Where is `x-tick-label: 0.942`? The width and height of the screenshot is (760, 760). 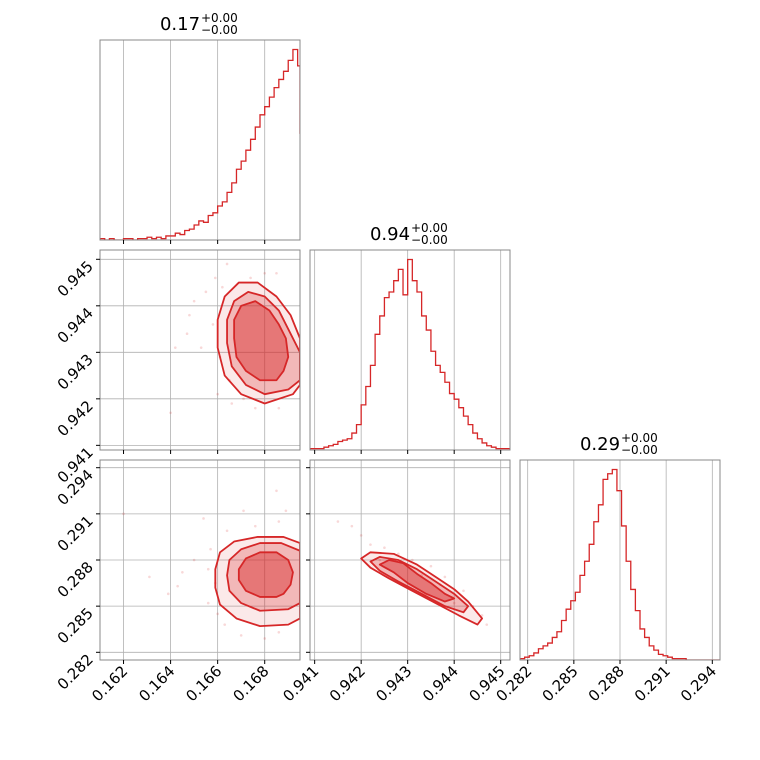 x-tick-label: 0.942 is located at coordinates (347, 683).